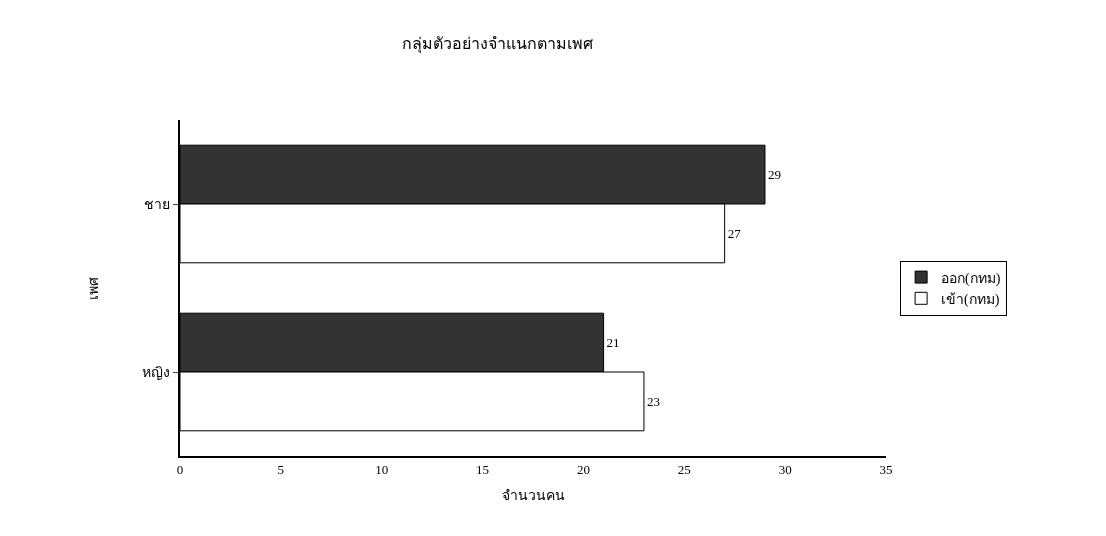 This screenshot has width=1106, height=536. What do you see at coordinates (498, 44) in the screenshot?
I see `chart-title: กลุ่มตัวอย่างจำแนกตามเพศ` at bounding box center [498, 44].